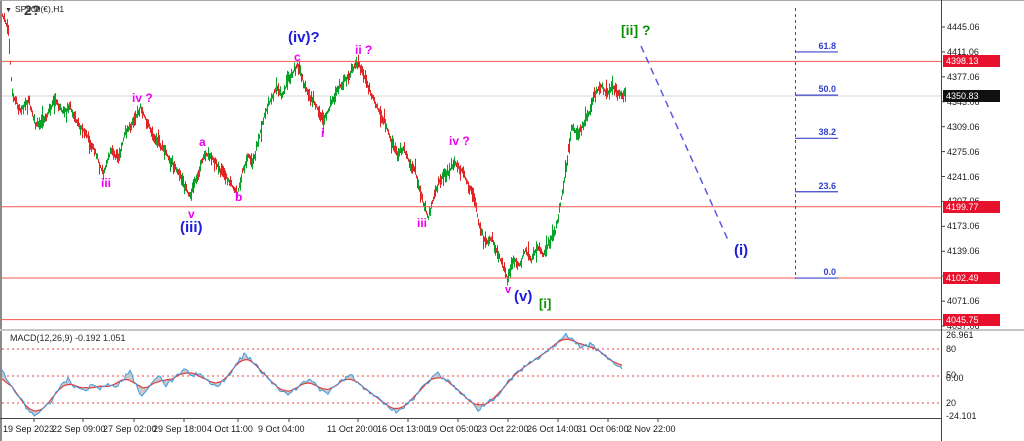  I want to click on indicator-axis-label: 0.00, so click(955, 378).